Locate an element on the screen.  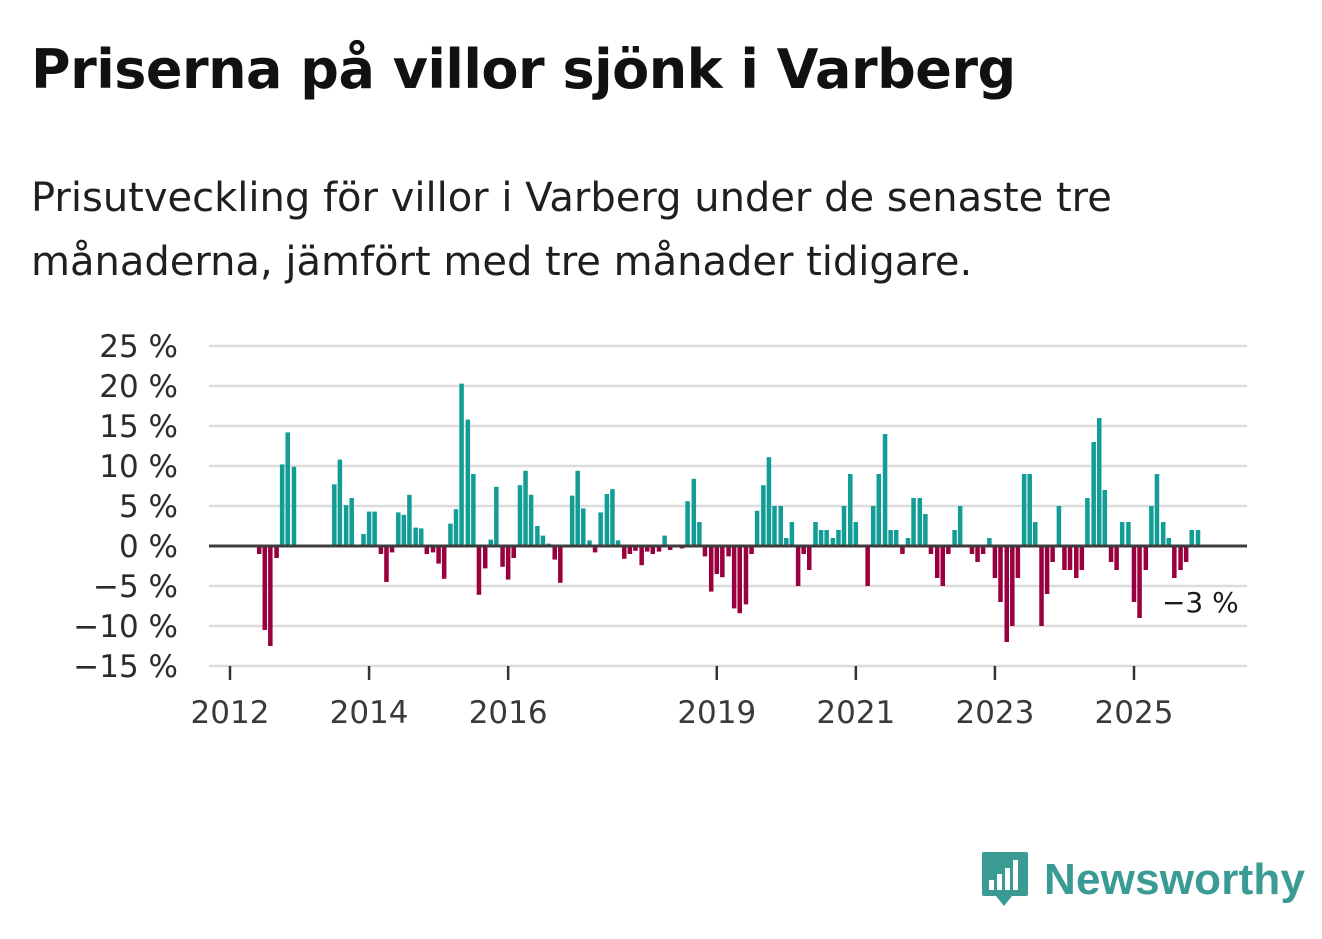
x-axis: 2012 2014 2016 2019 2021 2023 2025 is located at coordinates (682, 698).